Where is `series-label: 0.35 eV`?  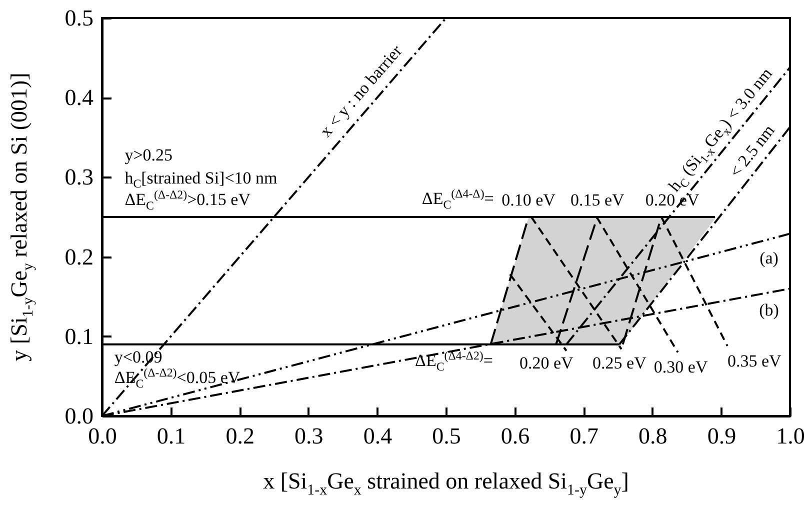
series-label: 0.35 eV is located at coordinates (754, 360).